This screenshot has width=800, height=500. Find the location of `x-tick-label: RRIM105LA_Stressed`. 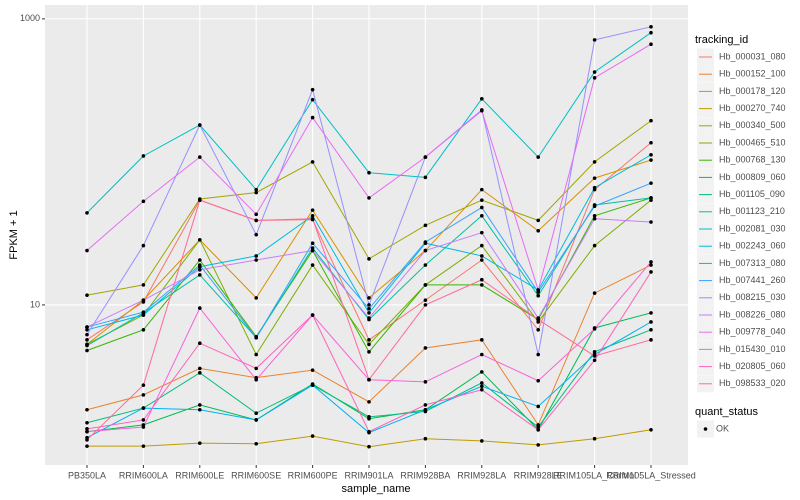

x-tick-label: RRIM105LA_Stressed is located at coordinates (651, 475).